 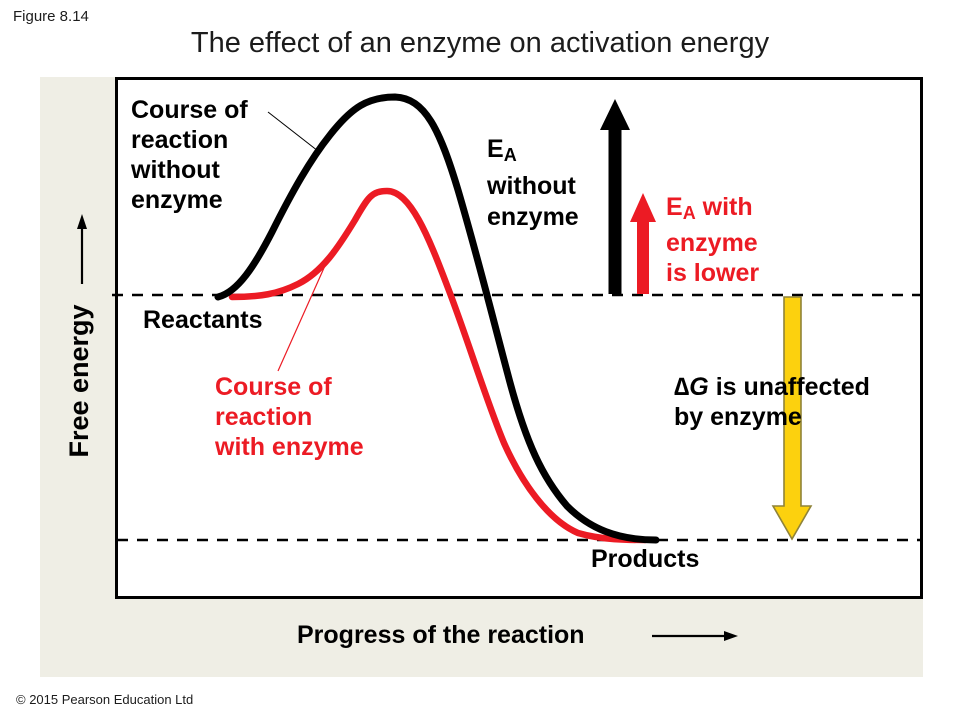 I want to click on label-line: with enzyme, so click(x=289, y=447).